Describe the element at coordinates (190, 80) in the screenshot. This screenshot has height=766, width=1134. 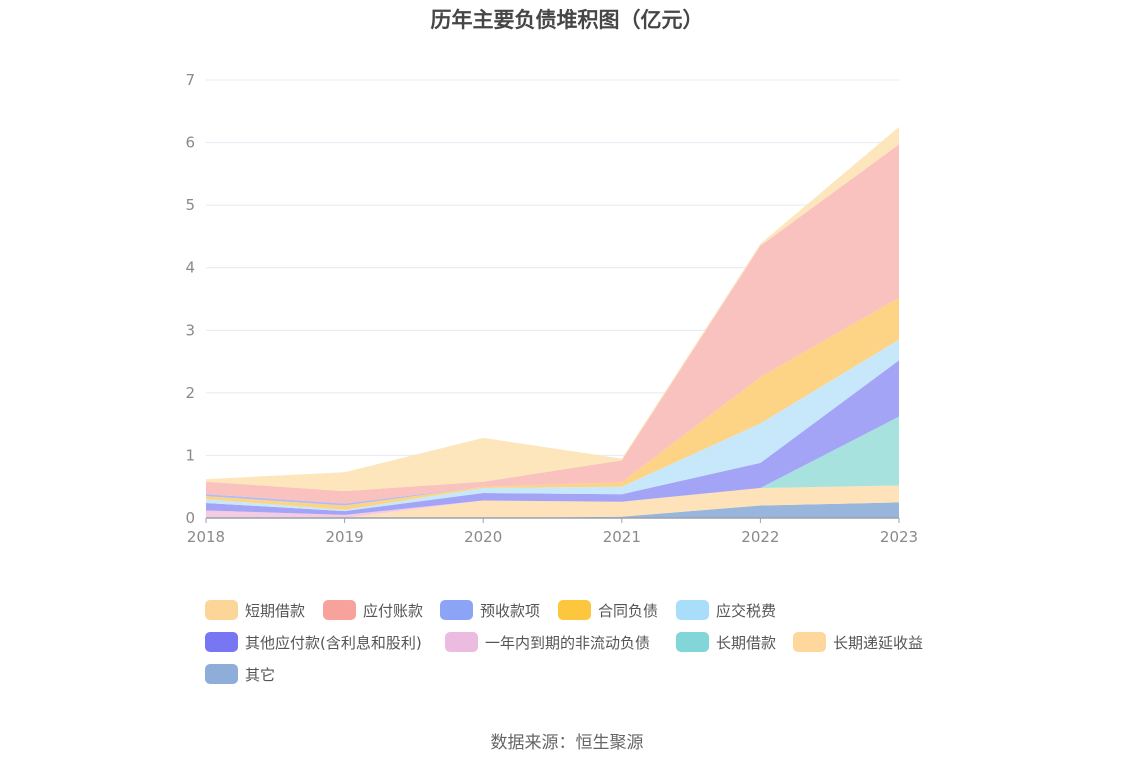
I see `y-tick-label: 7` at that location.